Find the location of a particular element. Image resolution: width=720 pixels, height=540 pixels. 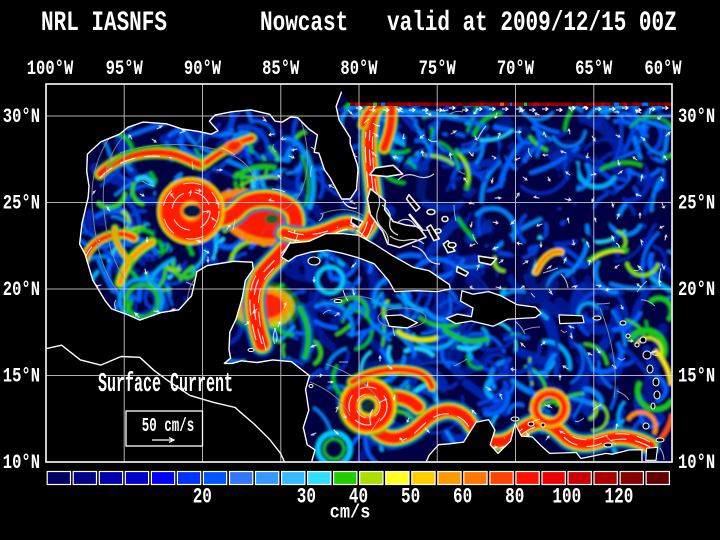

svg-text: 60°W is located at coordinates (662, 69).